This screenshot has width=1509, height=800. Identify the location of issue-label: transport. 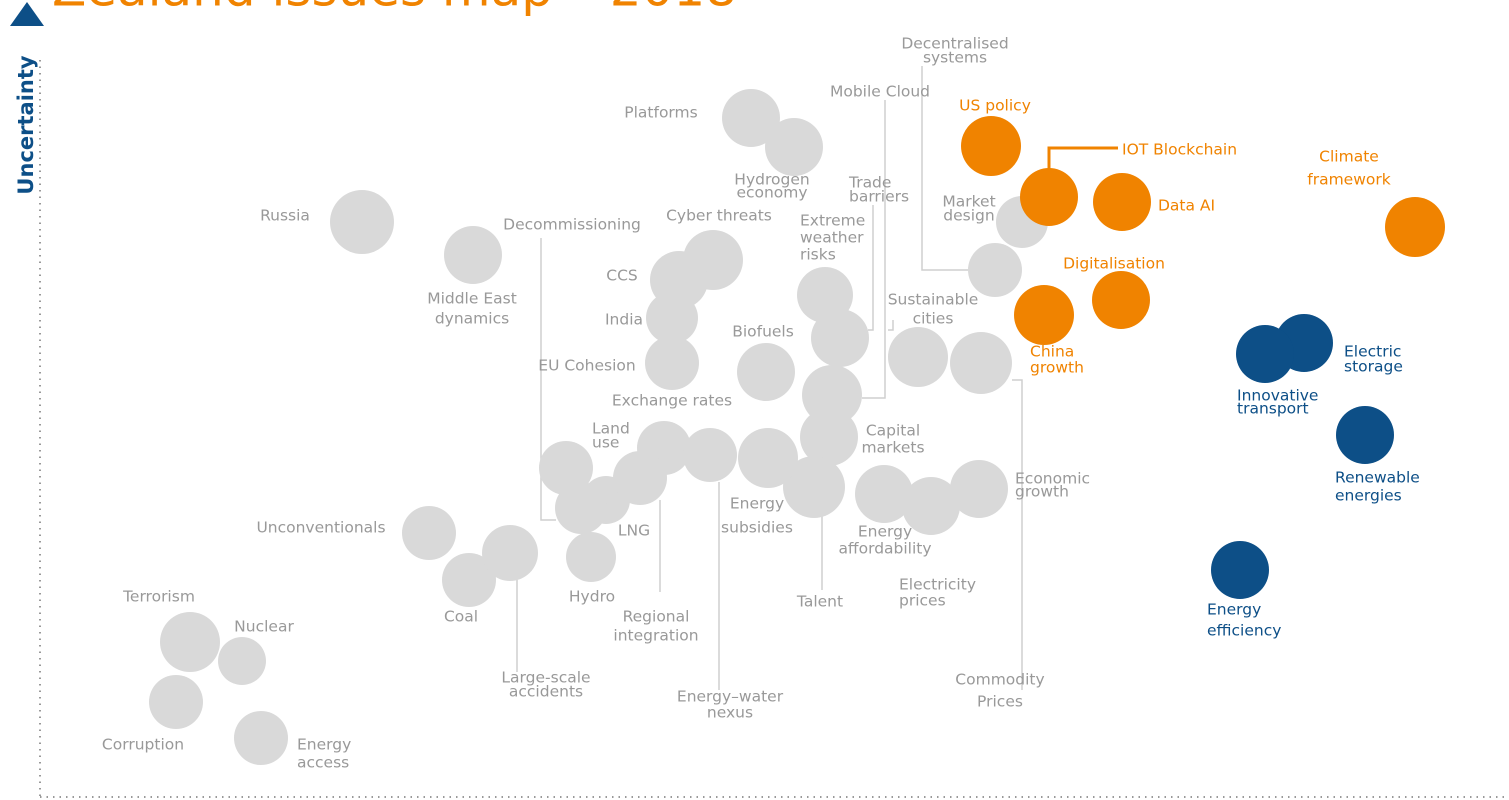
(1273, 409).